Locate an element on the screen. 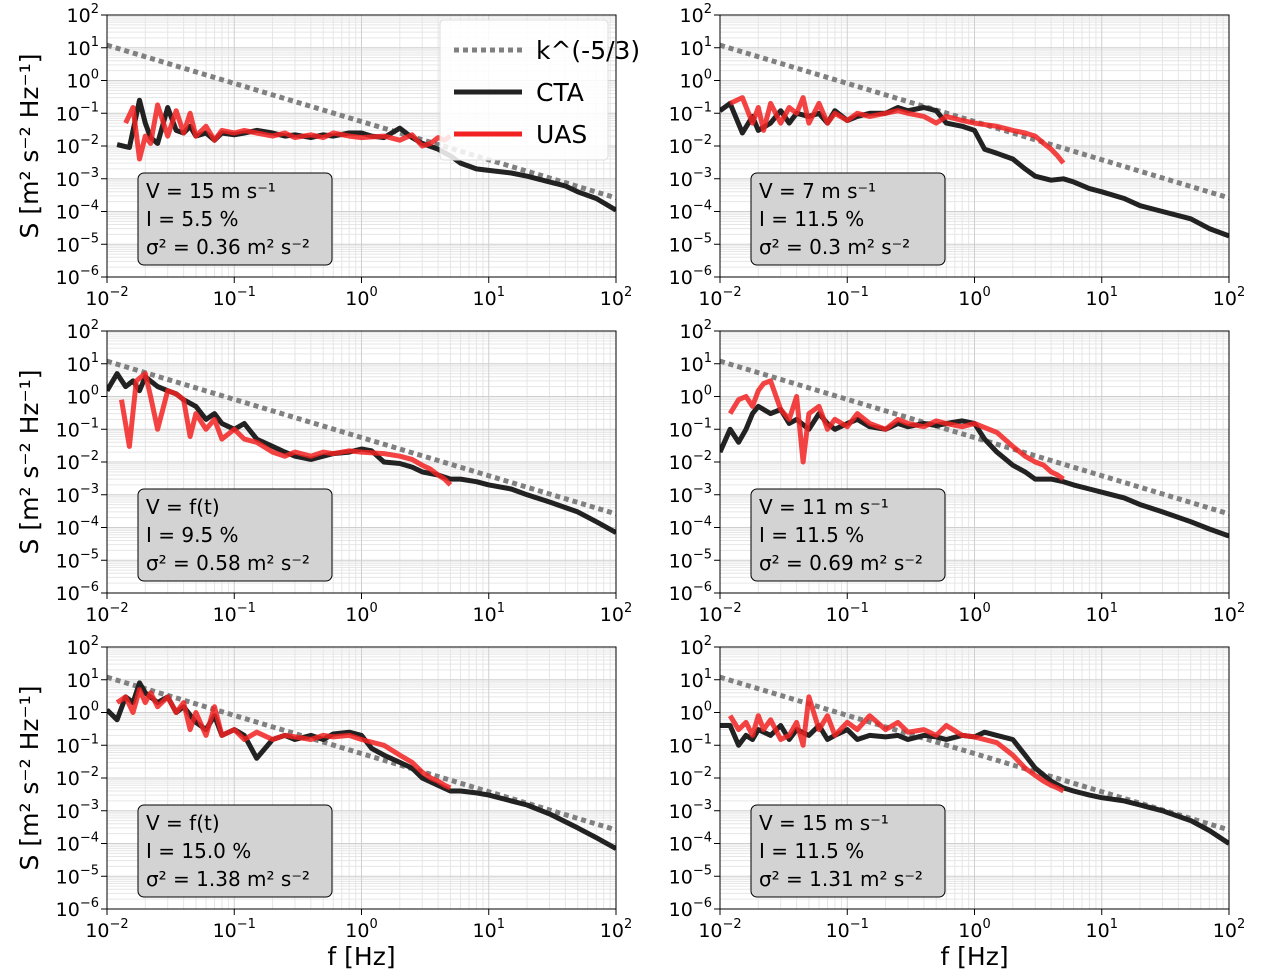 This screenshot has width=1275, height=979. annotation-line: I = 9.5 % is located at coordinates (192, 535).